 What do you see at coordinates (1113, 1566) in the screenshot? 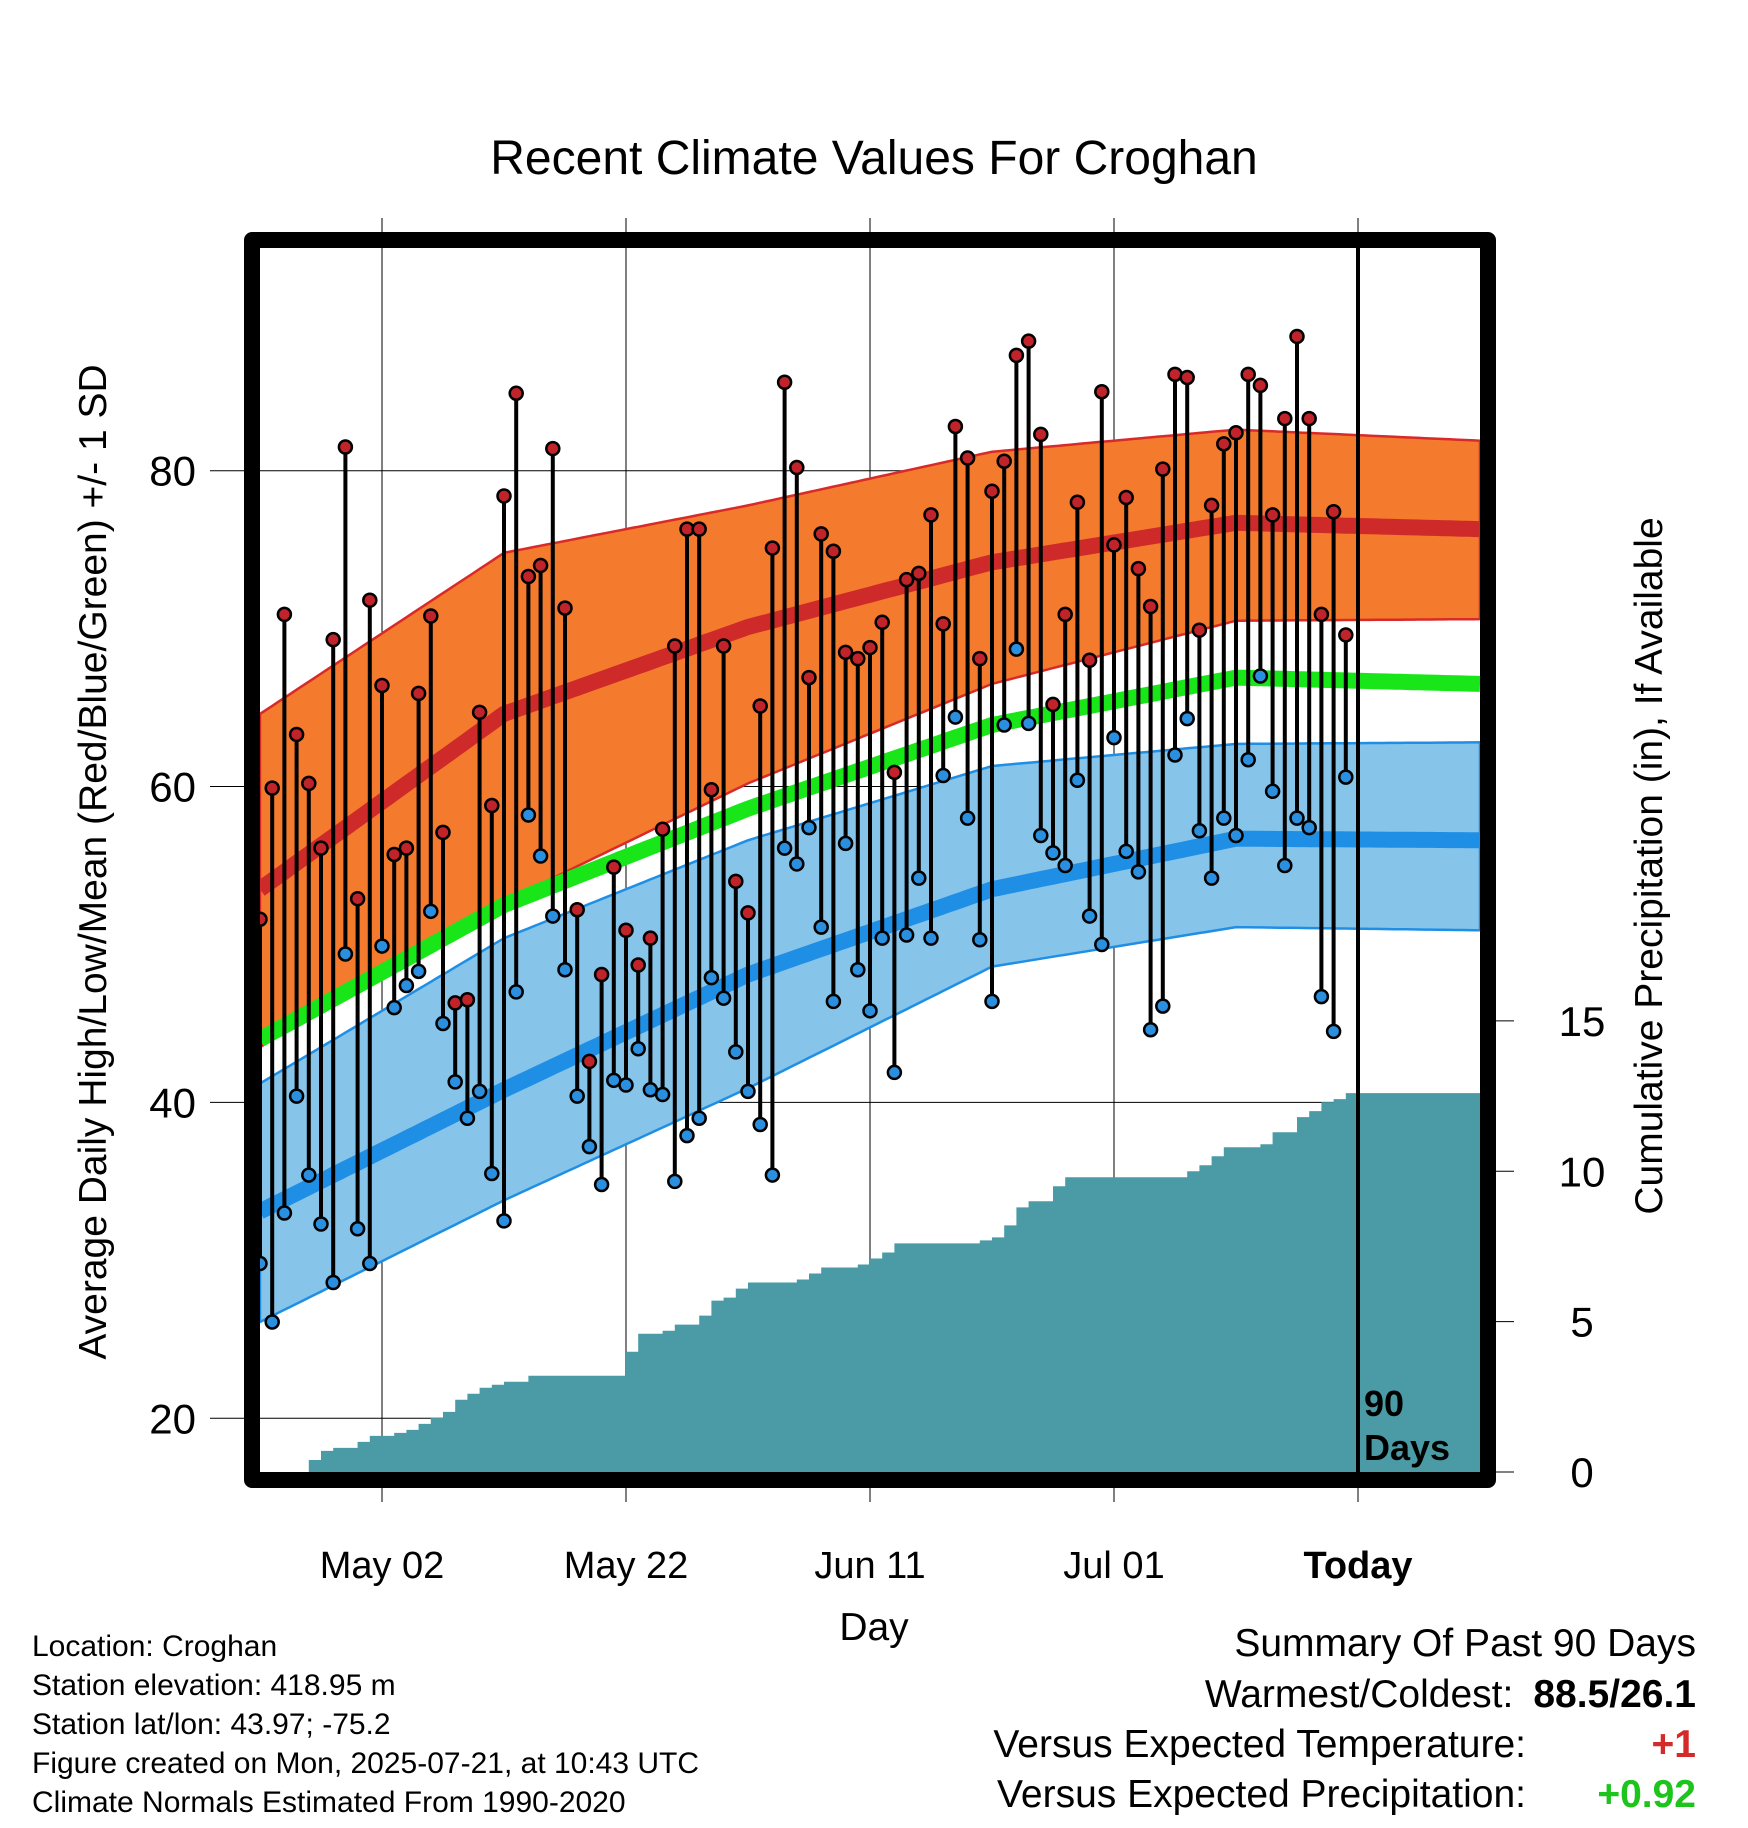
I see `x-tick-label: Jul 01` at bounding box center [1113, 1566].